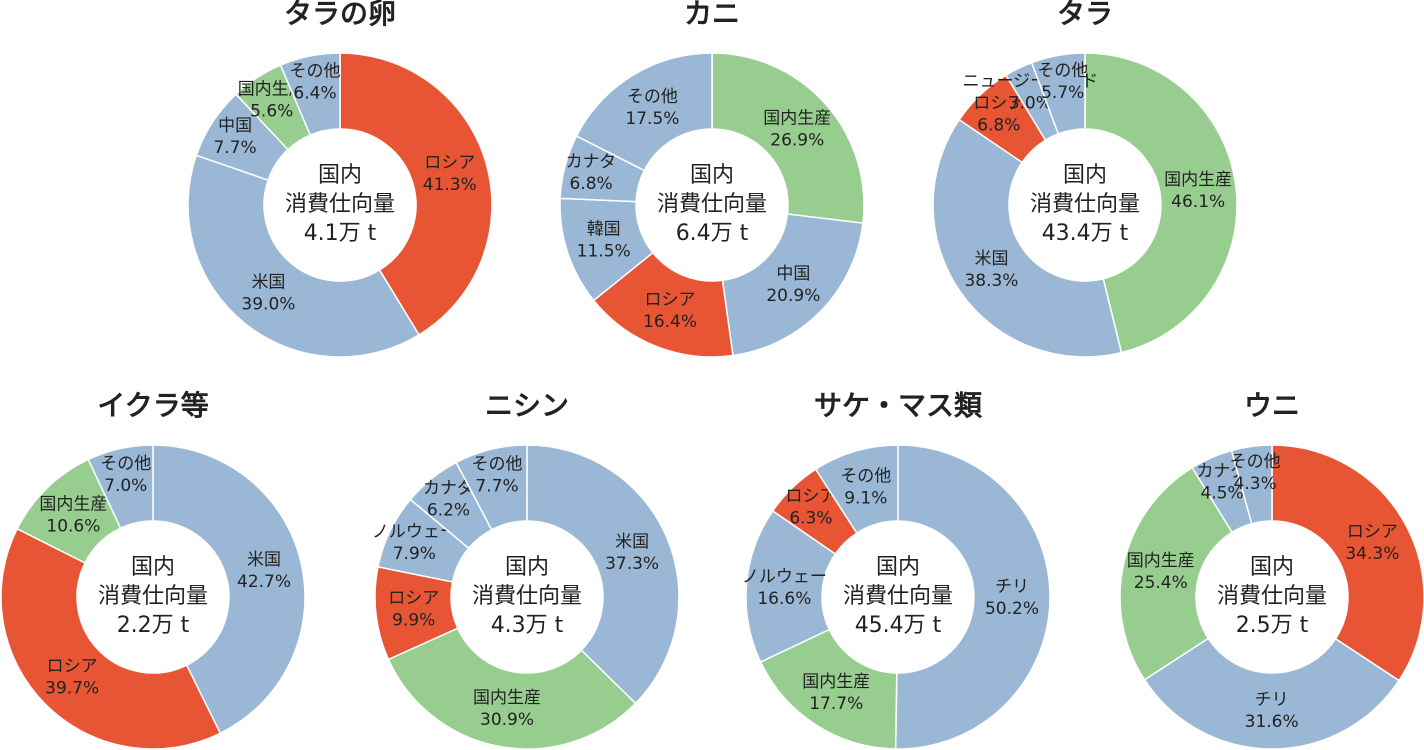 This screenshot has width=1424, height=750. What do you see at coordinates (527, 405) in the screenshot?
I see `chart-title: ニシン` at bounding box center [527, 405].